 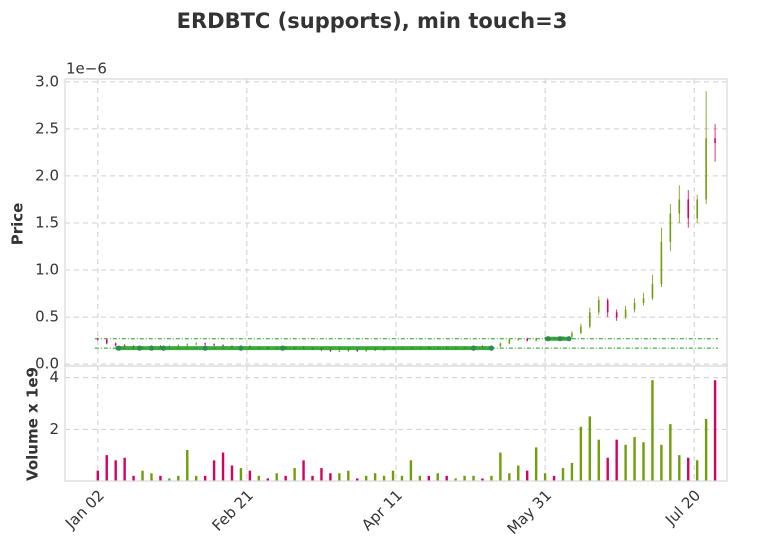 What do you see at coordinates (372, 21) in the screenshot?
I see `chart-title: ERDBTC (supports), min touch=3` at bounding box center [372, 21].